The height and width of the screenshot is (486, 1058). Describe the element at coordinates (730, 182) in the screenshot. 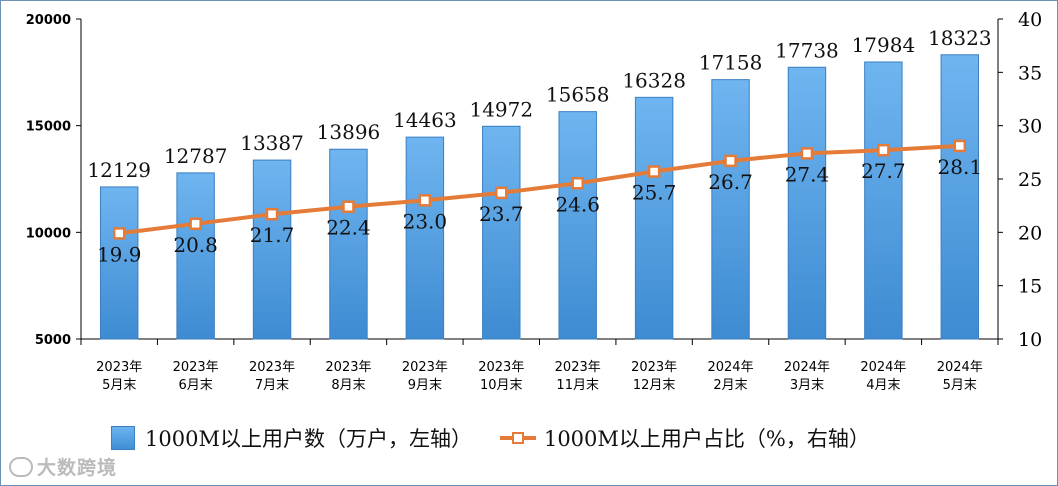

I see `line-value-label: 26.7` at that location.